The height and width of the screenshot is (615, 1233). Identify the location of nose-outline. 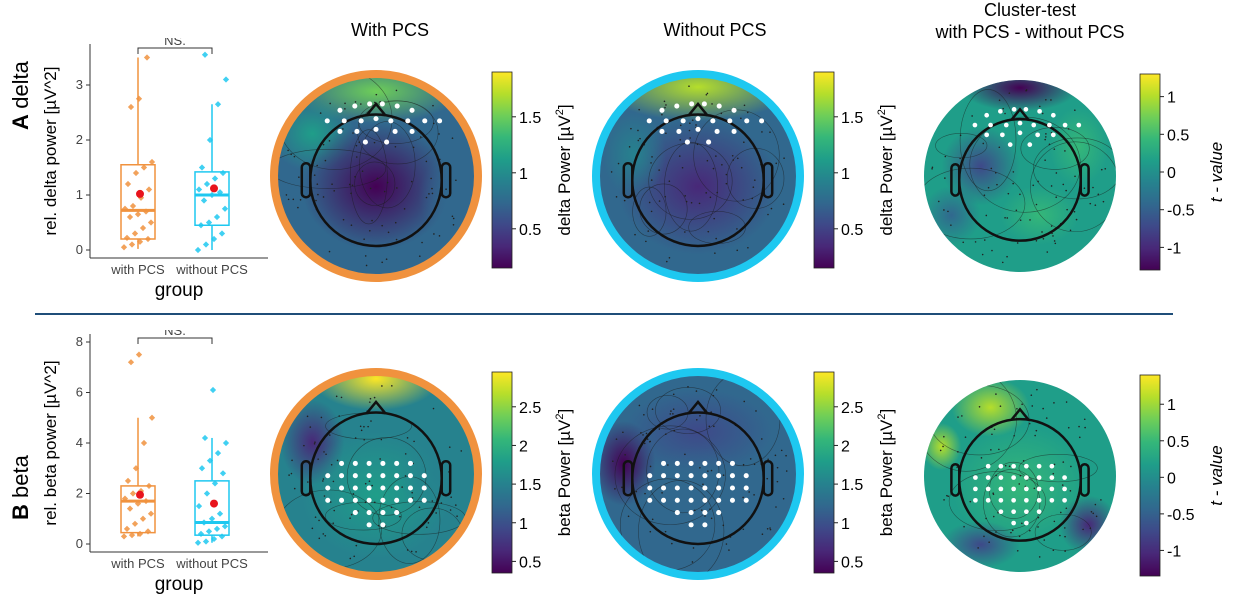
(698, 109).